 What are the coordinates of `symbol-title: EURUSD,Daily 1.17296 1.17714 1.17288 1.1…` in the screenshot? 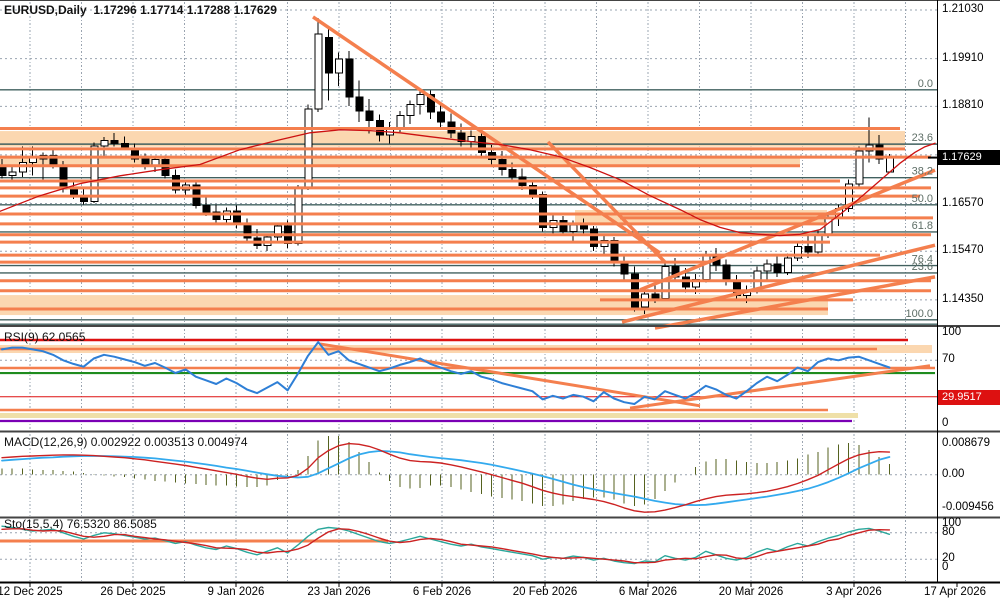 It's located at (140, 10).